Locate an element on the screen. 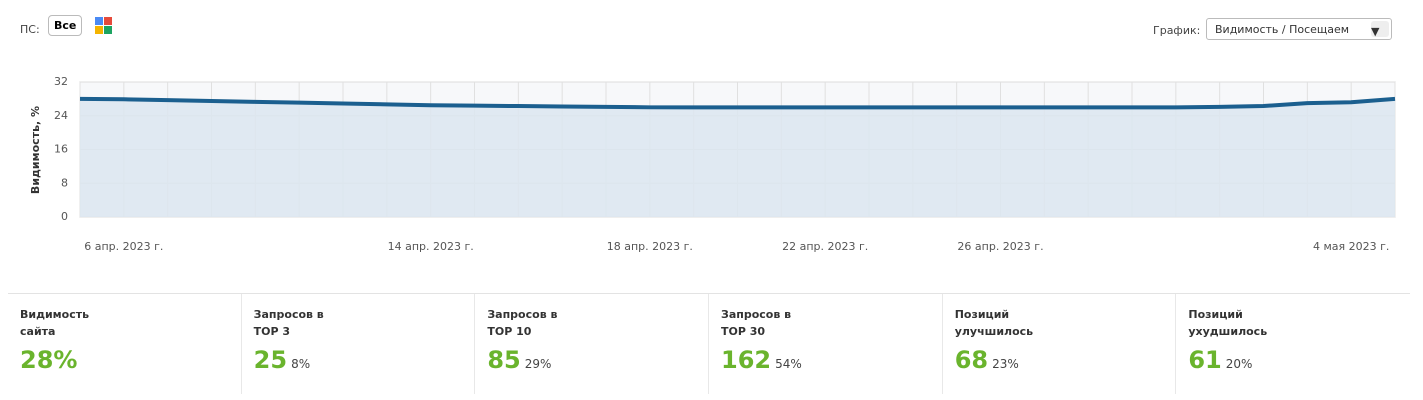  x-tick-label: 18 апр. 2023 г. is located at coordinates (650, 246).